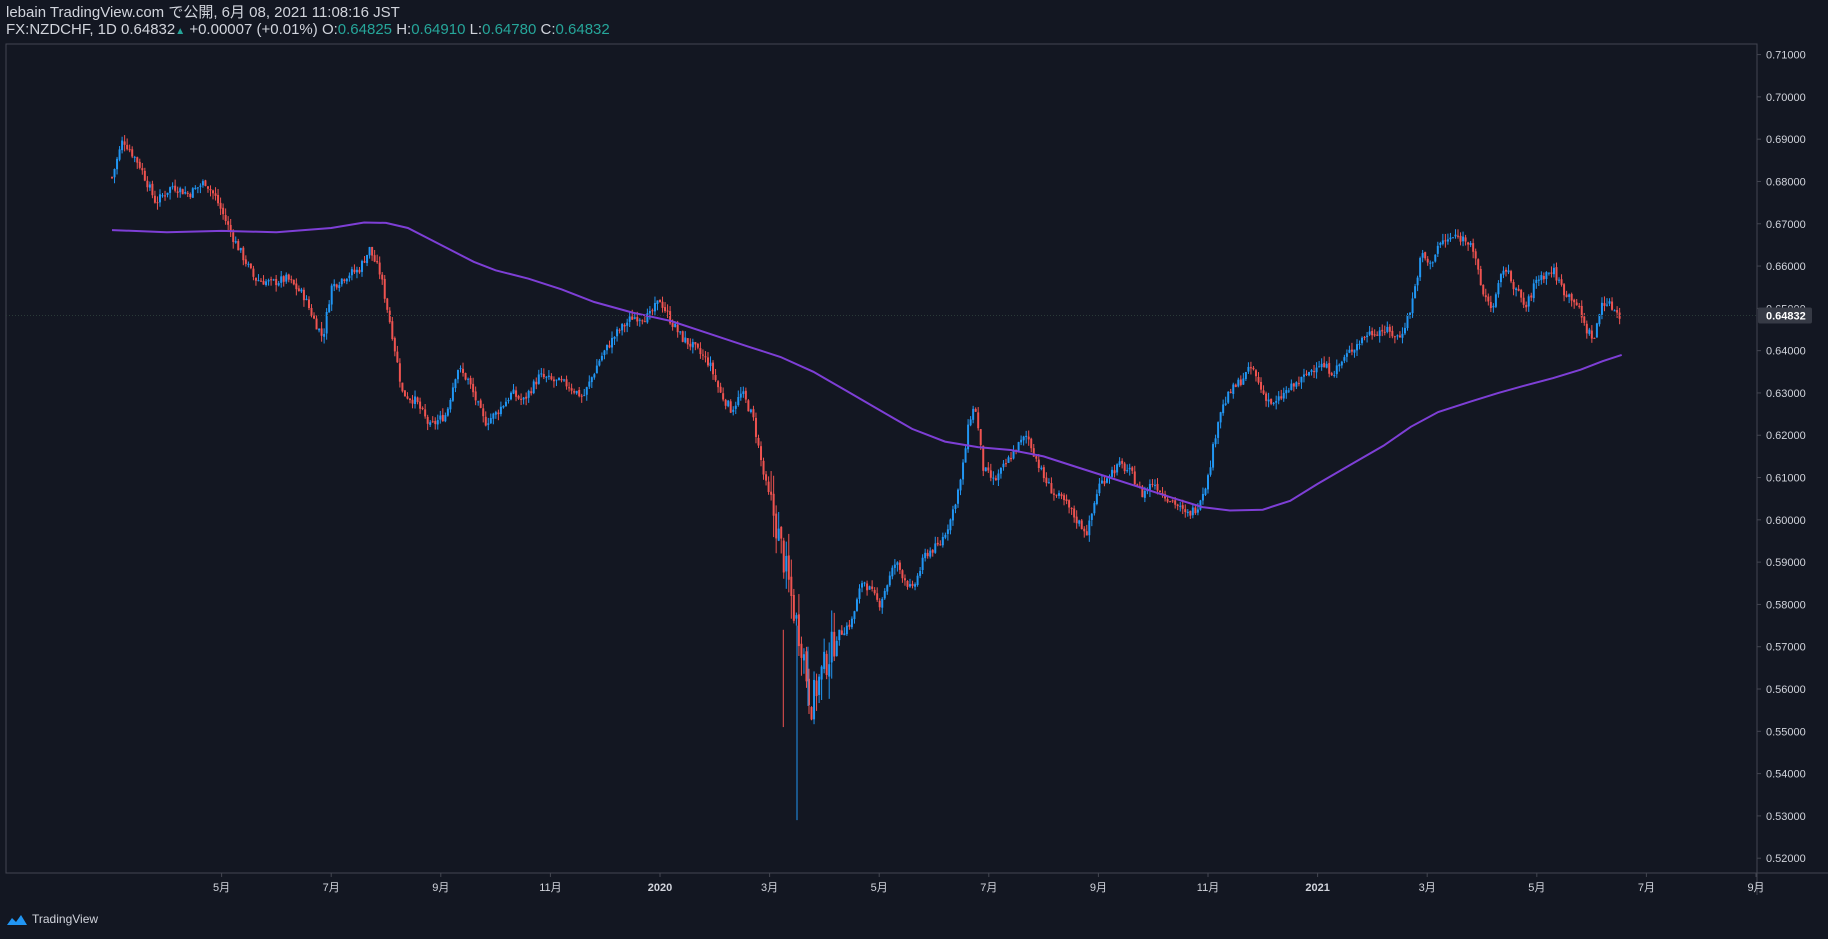  Describe the element at coordinates (476, 29) in the screenshot. I see `low-label: L:` at that location.